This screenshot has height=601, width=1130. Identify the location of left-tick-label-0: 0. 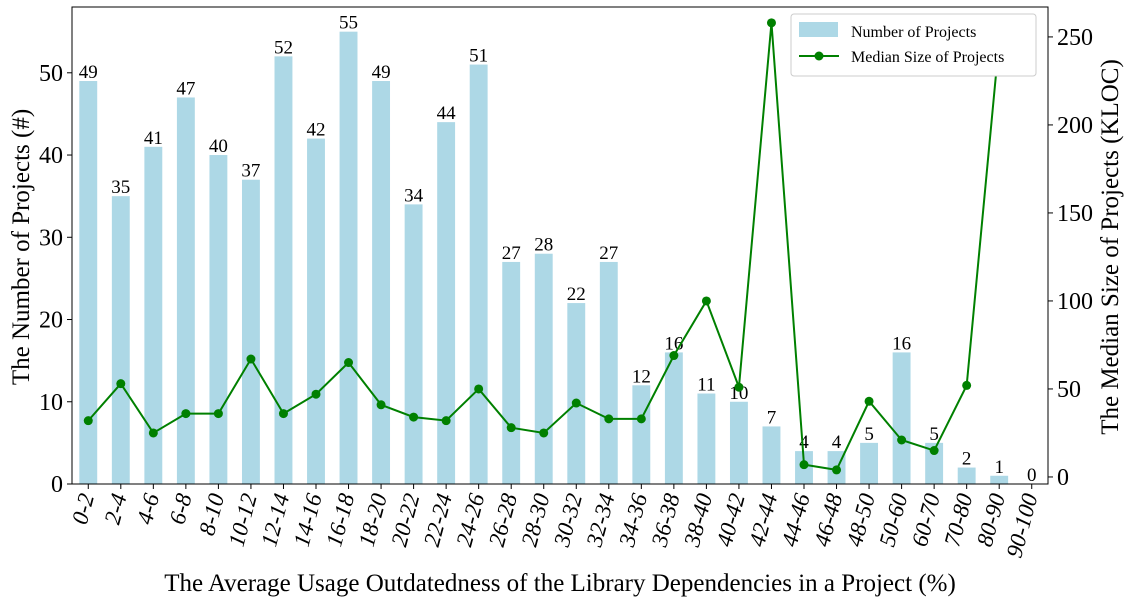
(57, 485).